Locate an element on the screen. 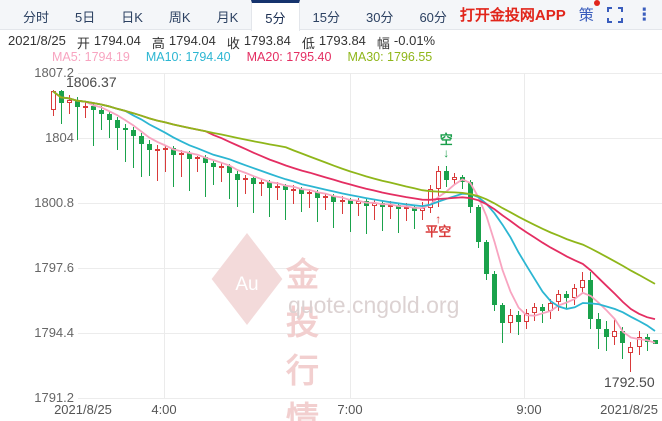  expand-fullscreen-icon is located at coordinates (614, 14).